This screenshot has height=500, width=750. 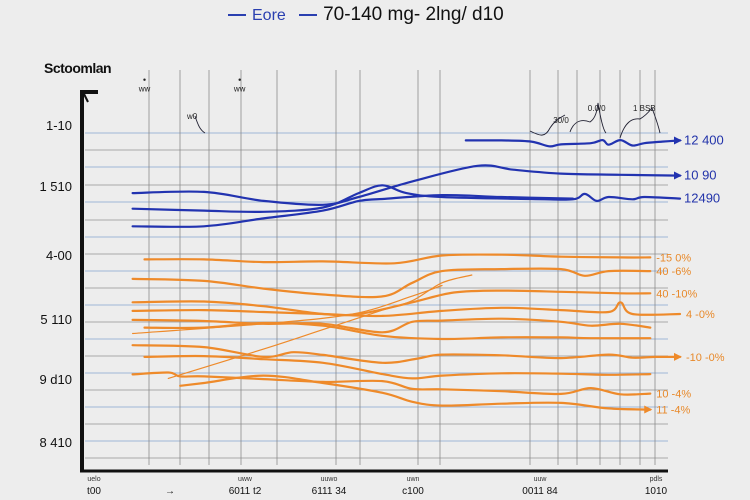 I want to click on series-end-label: 11 -4%, so click(x=673, y=411).